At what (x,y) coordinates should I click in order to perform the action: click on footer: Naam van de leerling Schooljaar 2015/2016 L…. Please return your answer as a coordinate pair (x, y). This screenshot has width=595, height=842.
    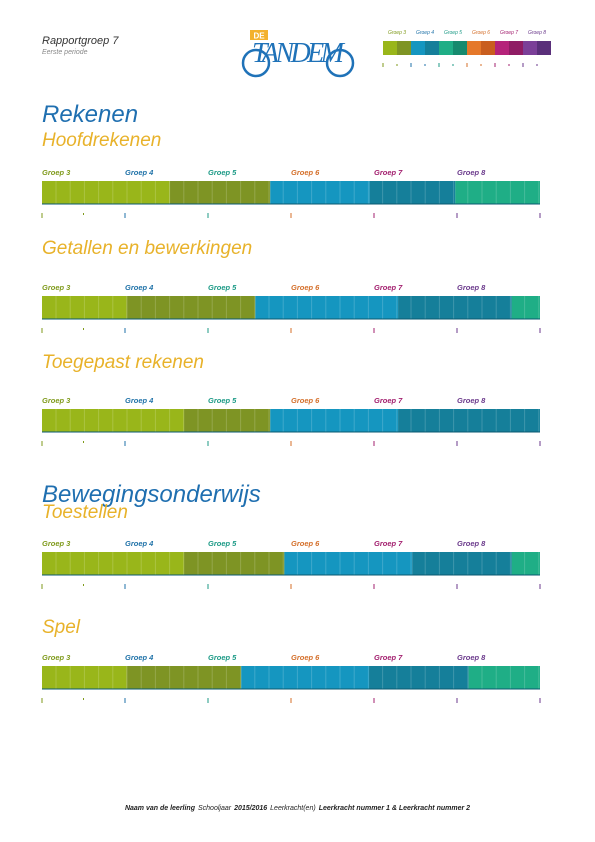
    Looking at the image, I should click on (297, 808).